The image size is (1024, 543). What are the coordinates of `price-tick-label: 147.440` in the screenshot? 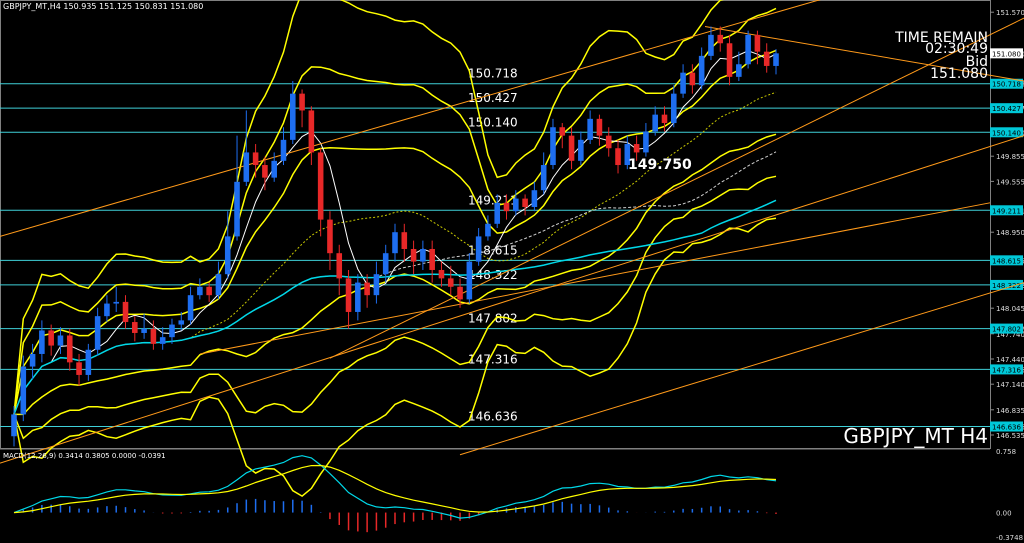 It's located at (1010, 360).